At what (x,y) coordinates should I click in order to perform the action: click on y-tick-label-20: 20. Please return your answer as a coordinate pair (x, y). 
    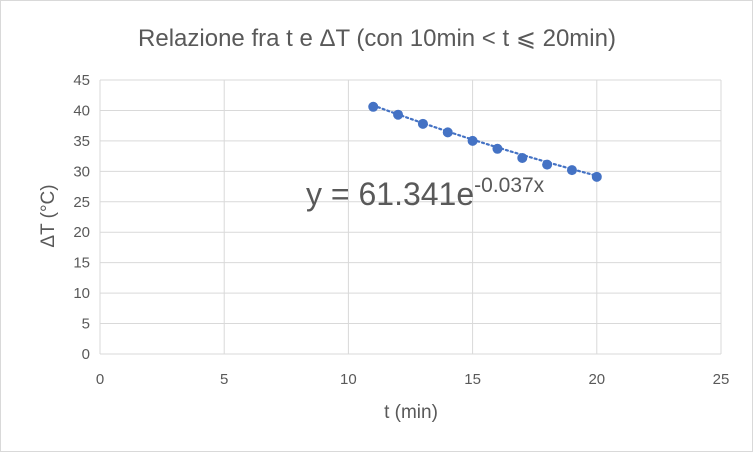
    Looking at the image, I should click on (81, 232).